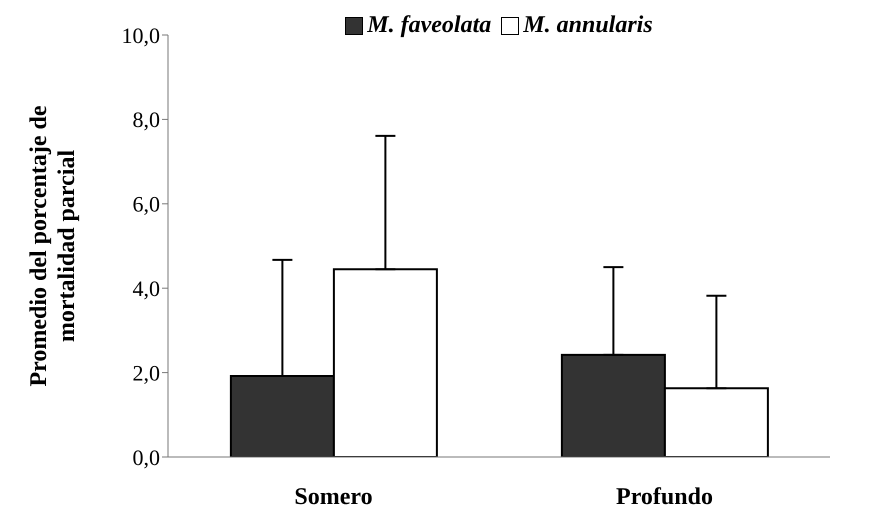 The width and height of the screenshot is (871, 520). I want to click on y-axis-title: Promedio del porcentaje de mortalidad parcial, so click(53, 246).